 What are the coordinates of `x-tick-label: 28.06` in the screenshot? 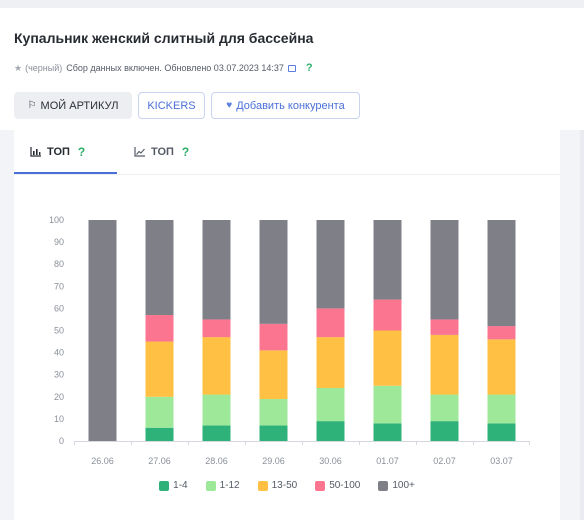 It's located at (216, 461).